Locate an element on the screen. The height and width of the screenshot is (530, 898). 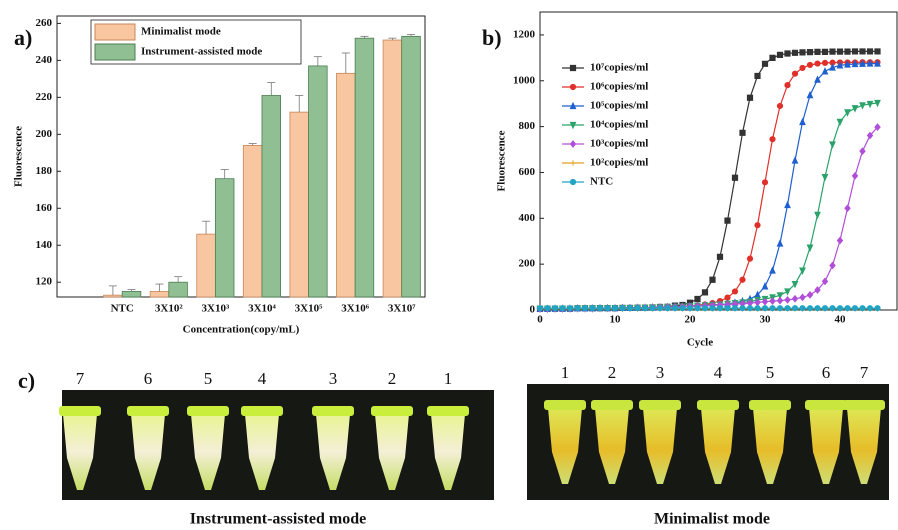
photo-caption: Minimalist mode is located at coordinates (712, 519).